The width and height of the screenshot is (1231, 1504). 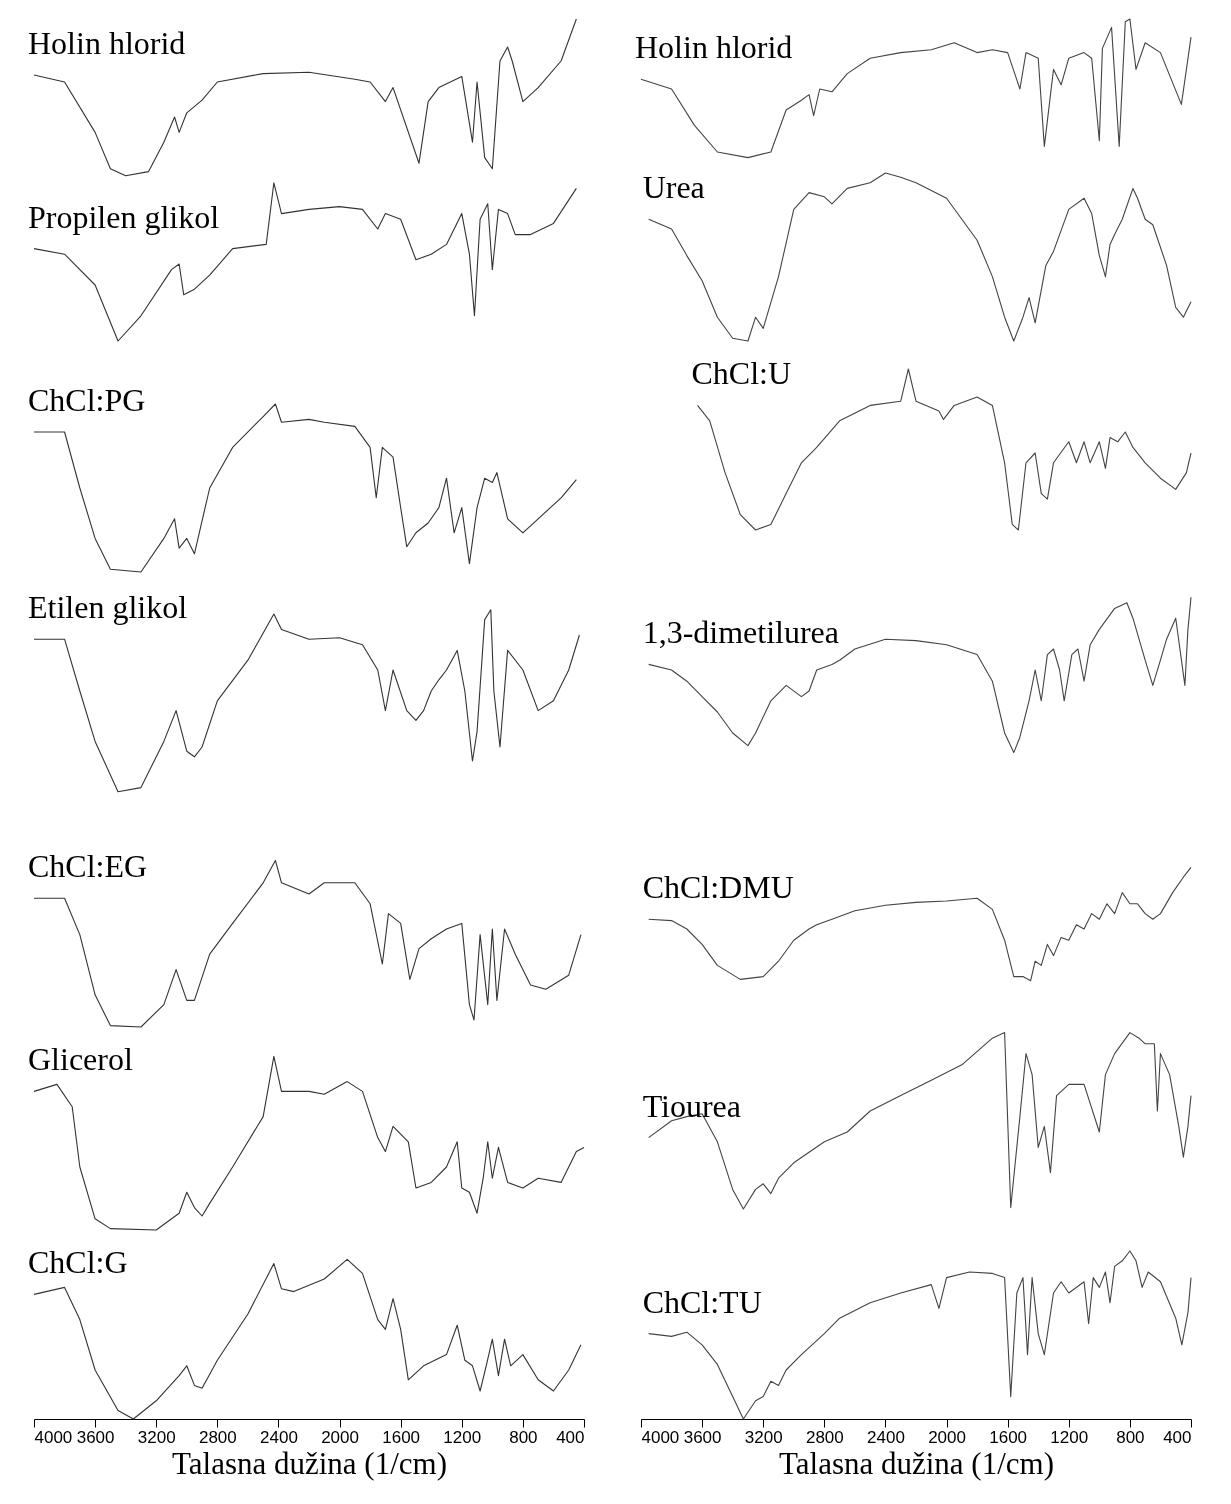 What do you see at coordinates (718, 887) in the screenshot?
I see `series-label: ChCl:DMU` at bounding box center [718, 887].